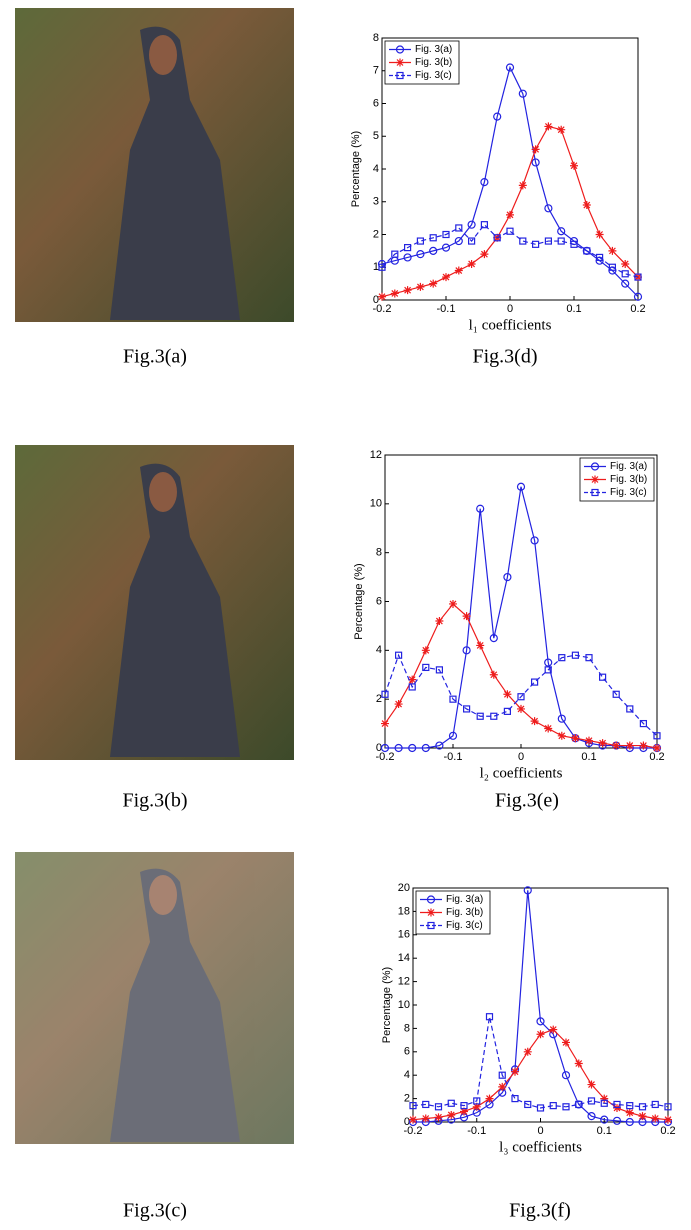 This screenshot has height=1230, width=691. What do you see at coordinates (527, 801) in the screenshot?
I see `caption: Fig.3(e)` at bounding box center [527, 801].